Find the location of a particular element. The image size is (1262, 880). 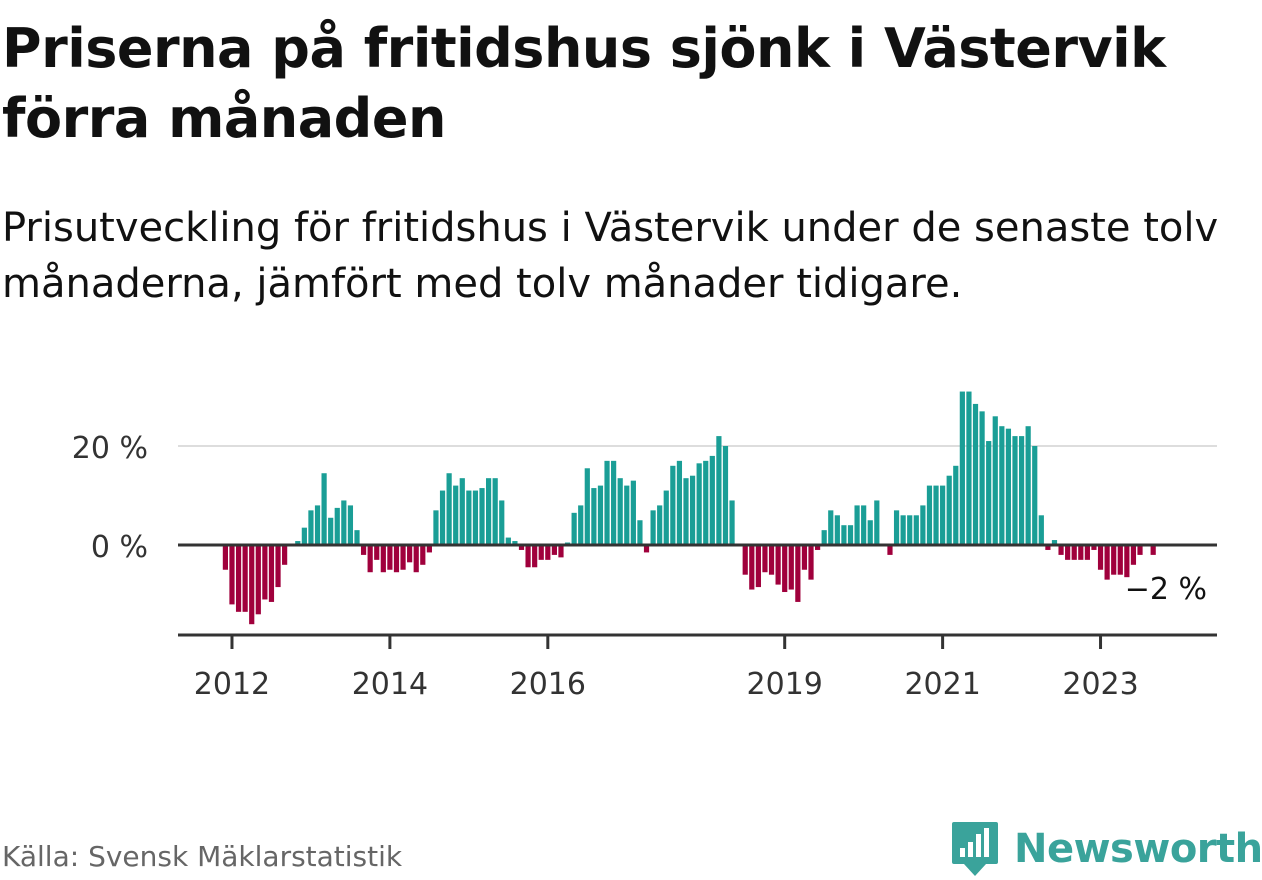

brand-name: Newsworthy is located at coordinates (1138, 849).